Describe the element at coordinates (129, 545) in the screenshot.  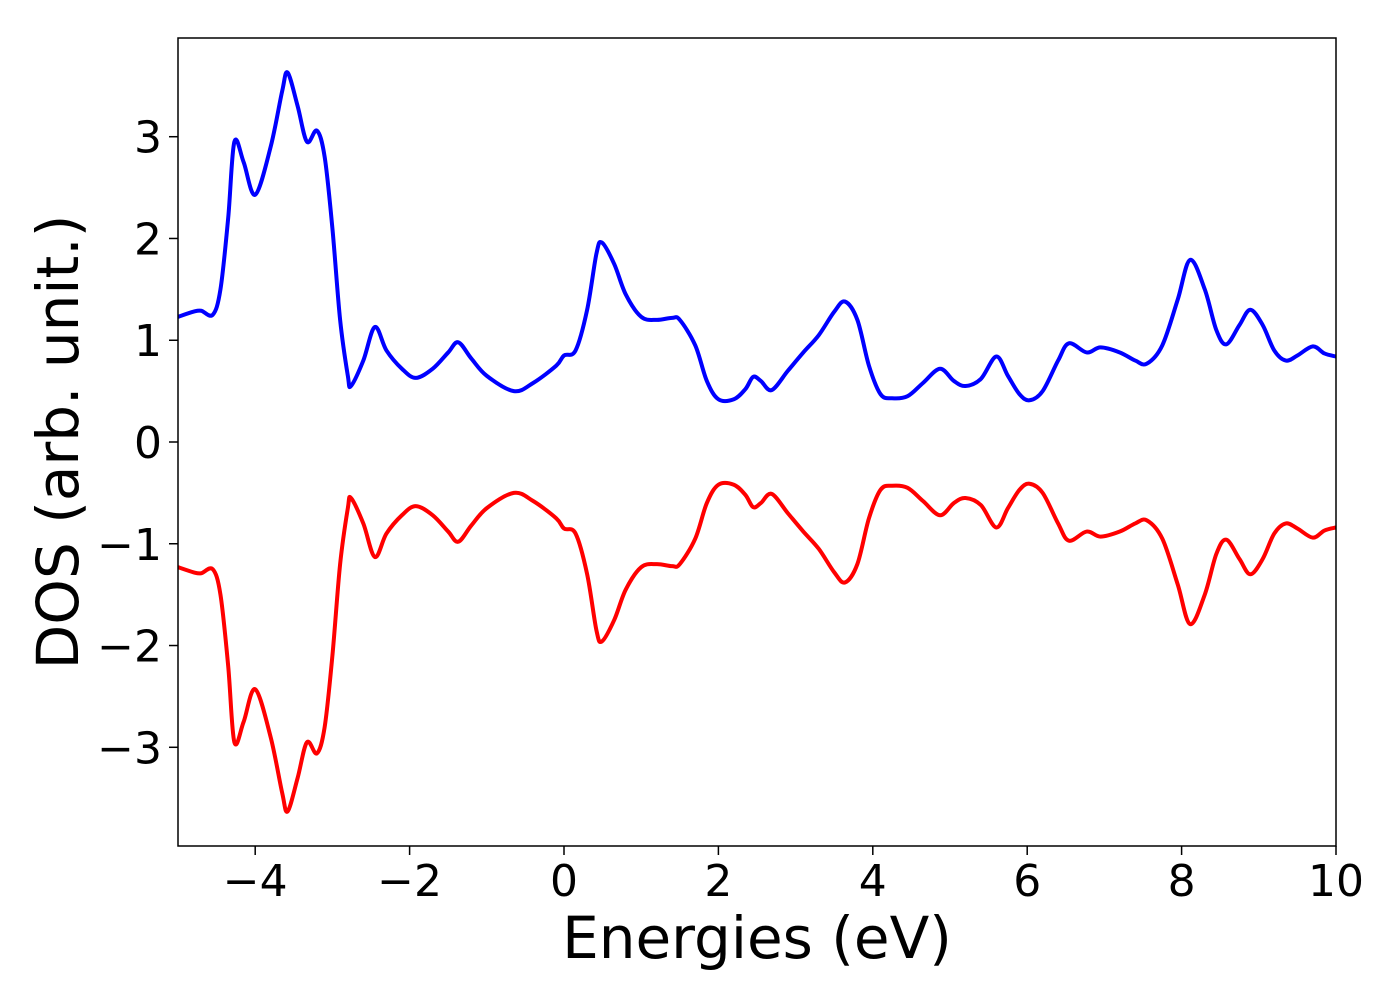
I see `y-tick-label: −1` at that location.